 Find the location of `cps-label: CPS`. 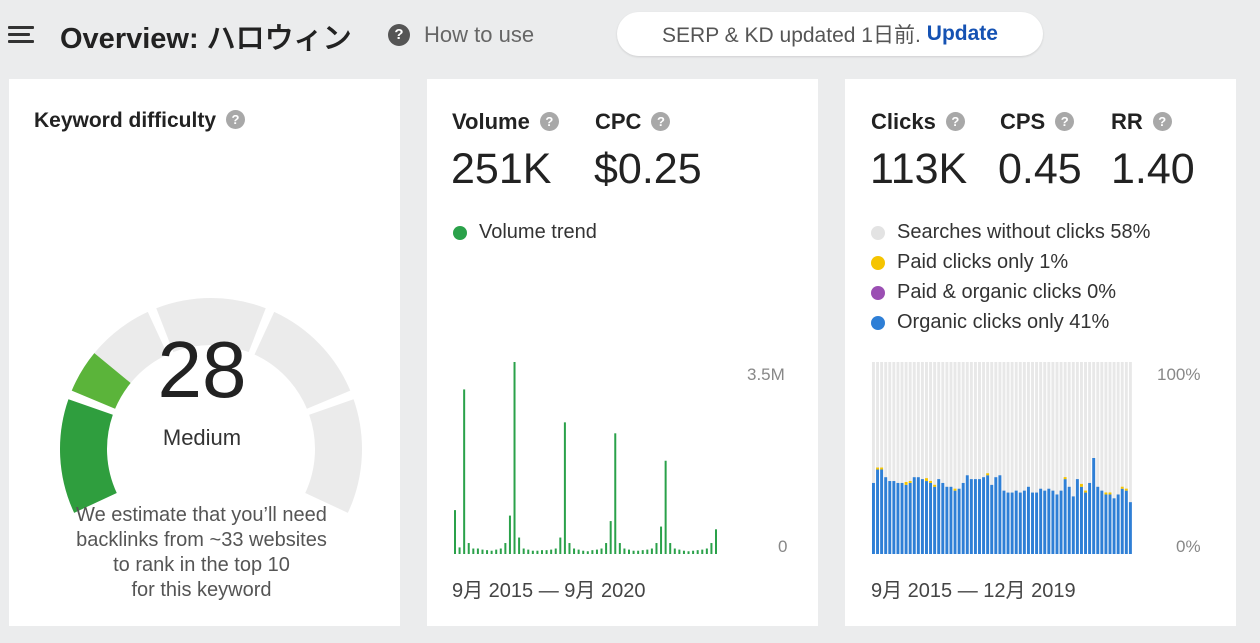

cps-label: CPS is located at coordinates (1023, 121).